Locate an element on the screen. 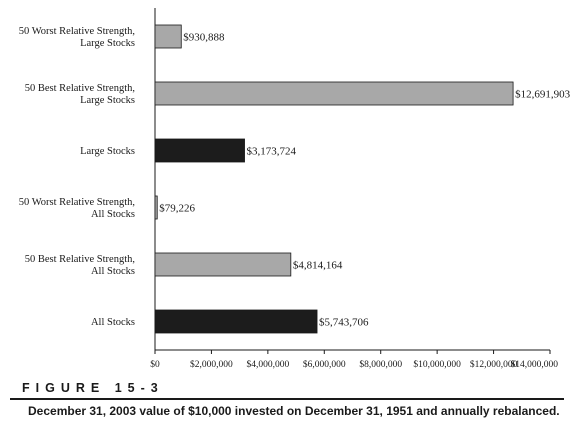  value-label: $79,226 is located at coordinates (177, 209).